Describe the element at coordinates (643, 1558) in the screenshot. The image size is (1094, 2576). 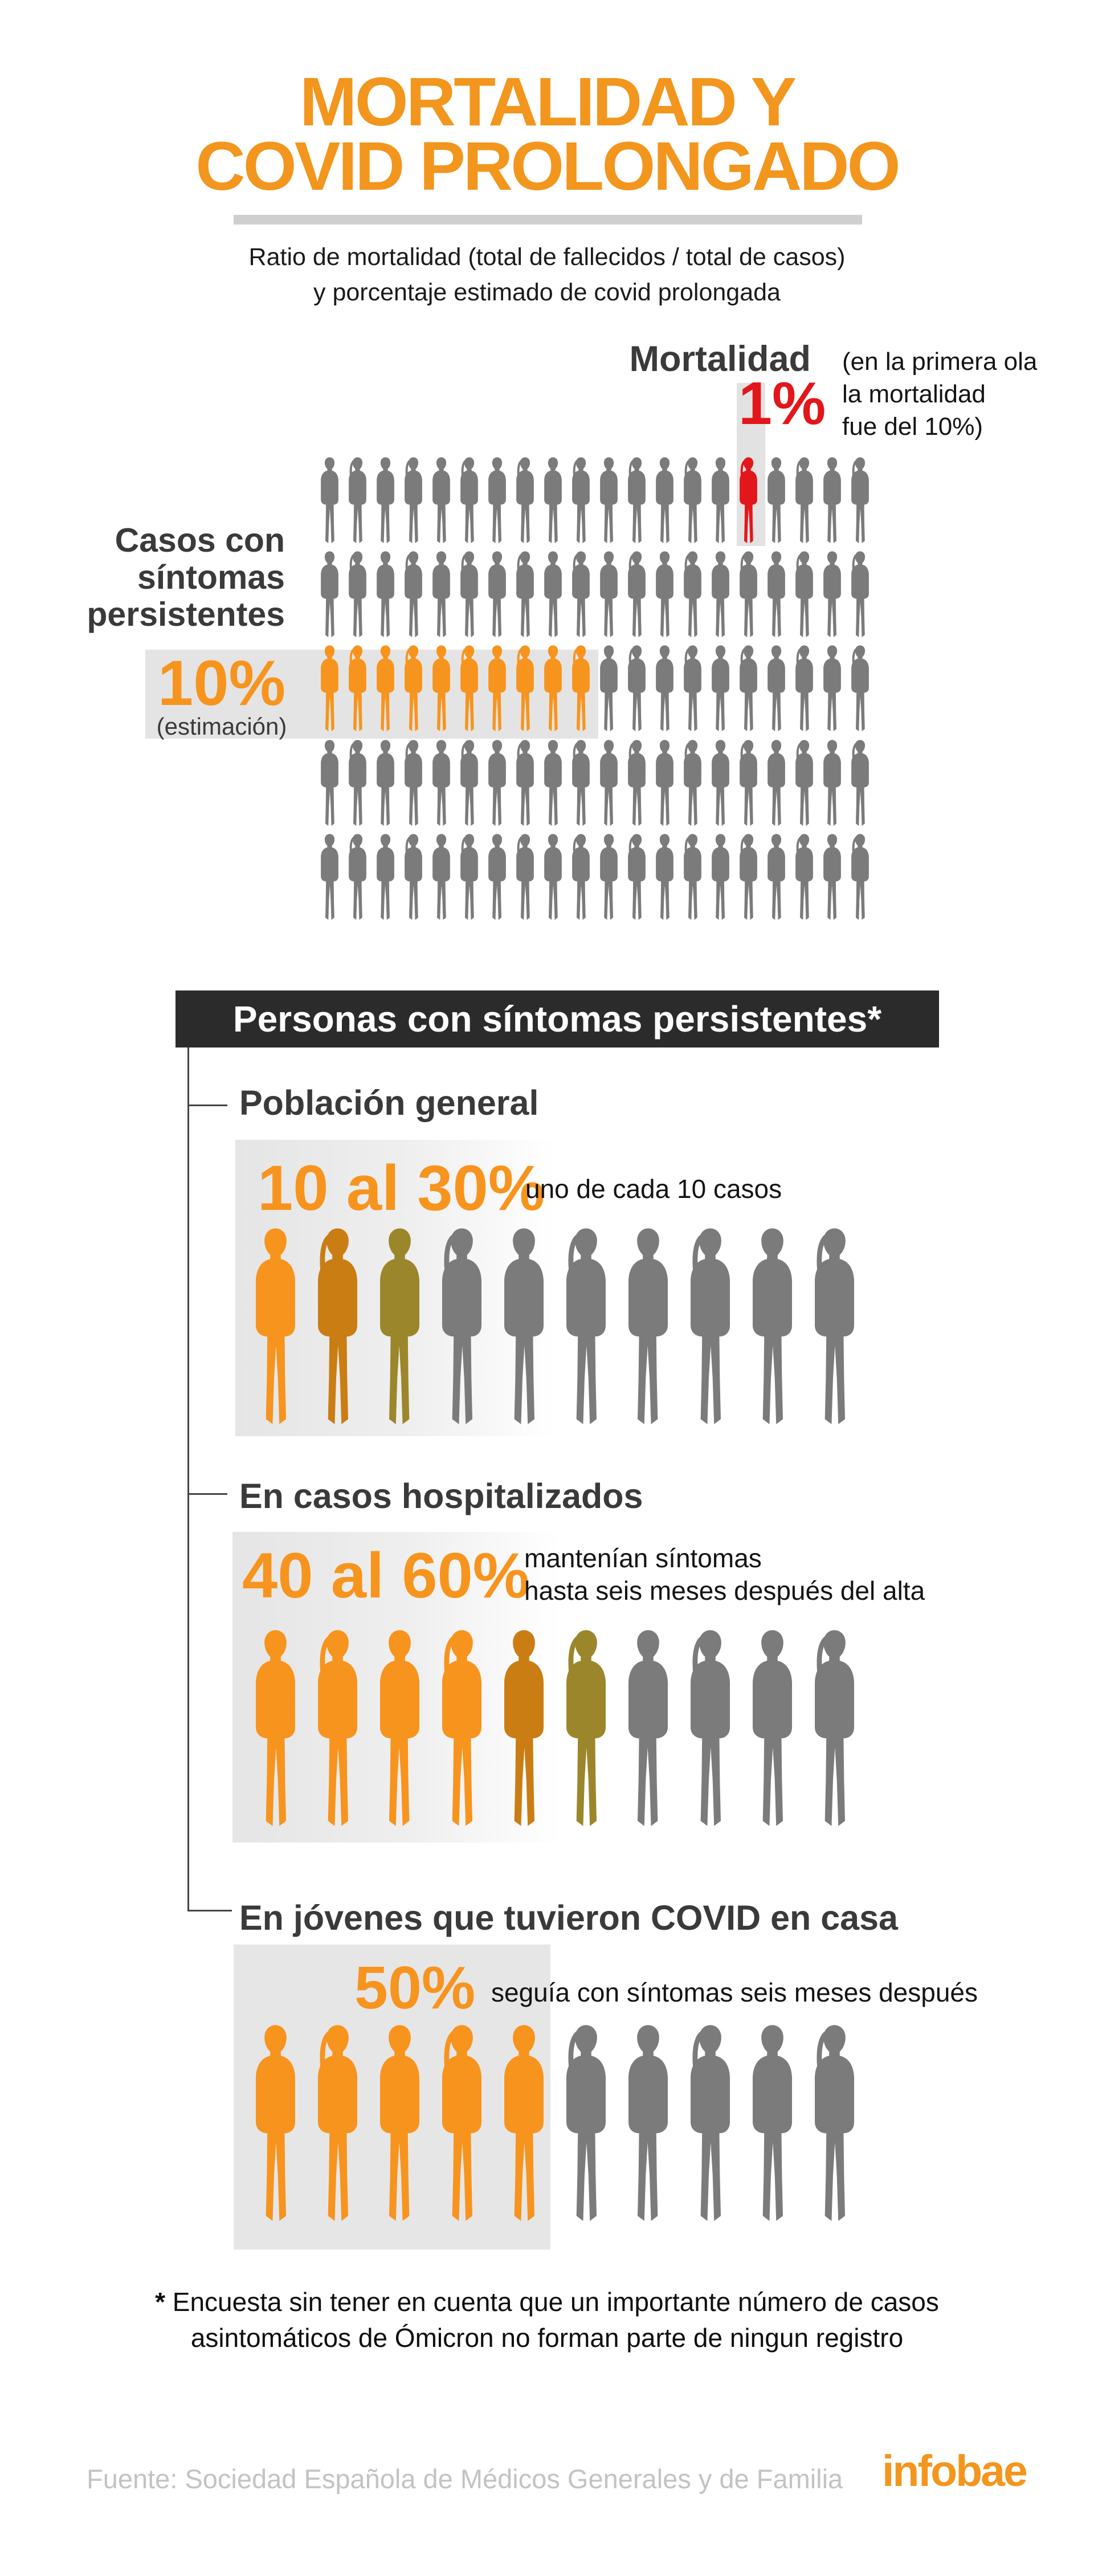
I see `section2-description-line1: mantenían síntomas` at that location.